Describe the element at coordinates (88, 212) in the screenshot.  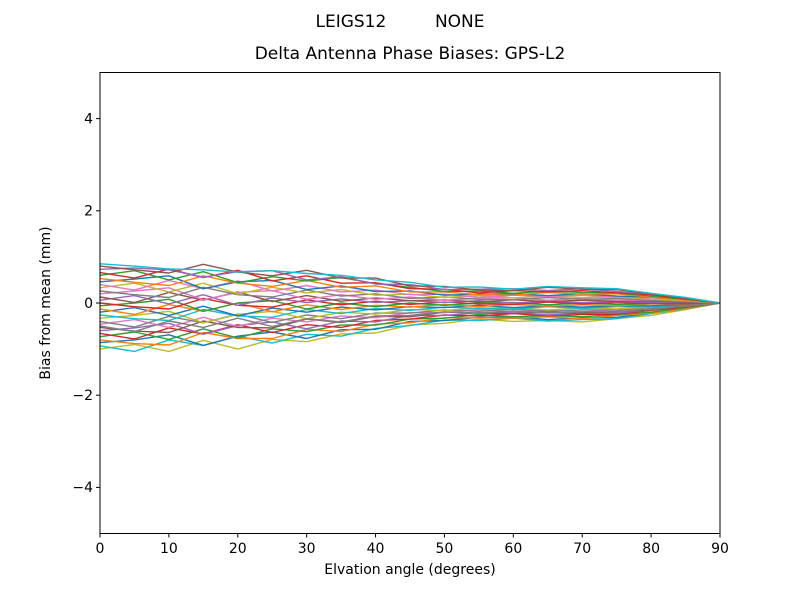
I see `y-tick-label: 2` at that location.